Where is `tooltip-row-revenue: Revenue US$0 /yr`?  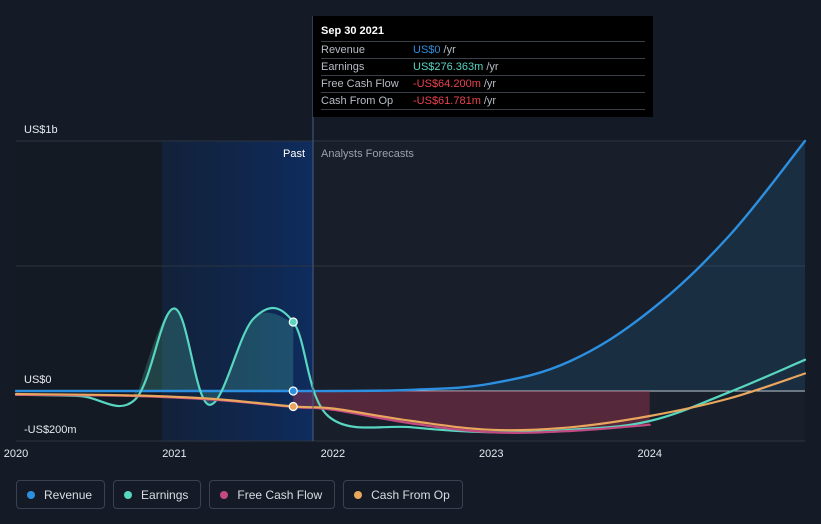
tooltip-row-revenue: Revenue US$0 /yr is located at coordinates (483, 50).